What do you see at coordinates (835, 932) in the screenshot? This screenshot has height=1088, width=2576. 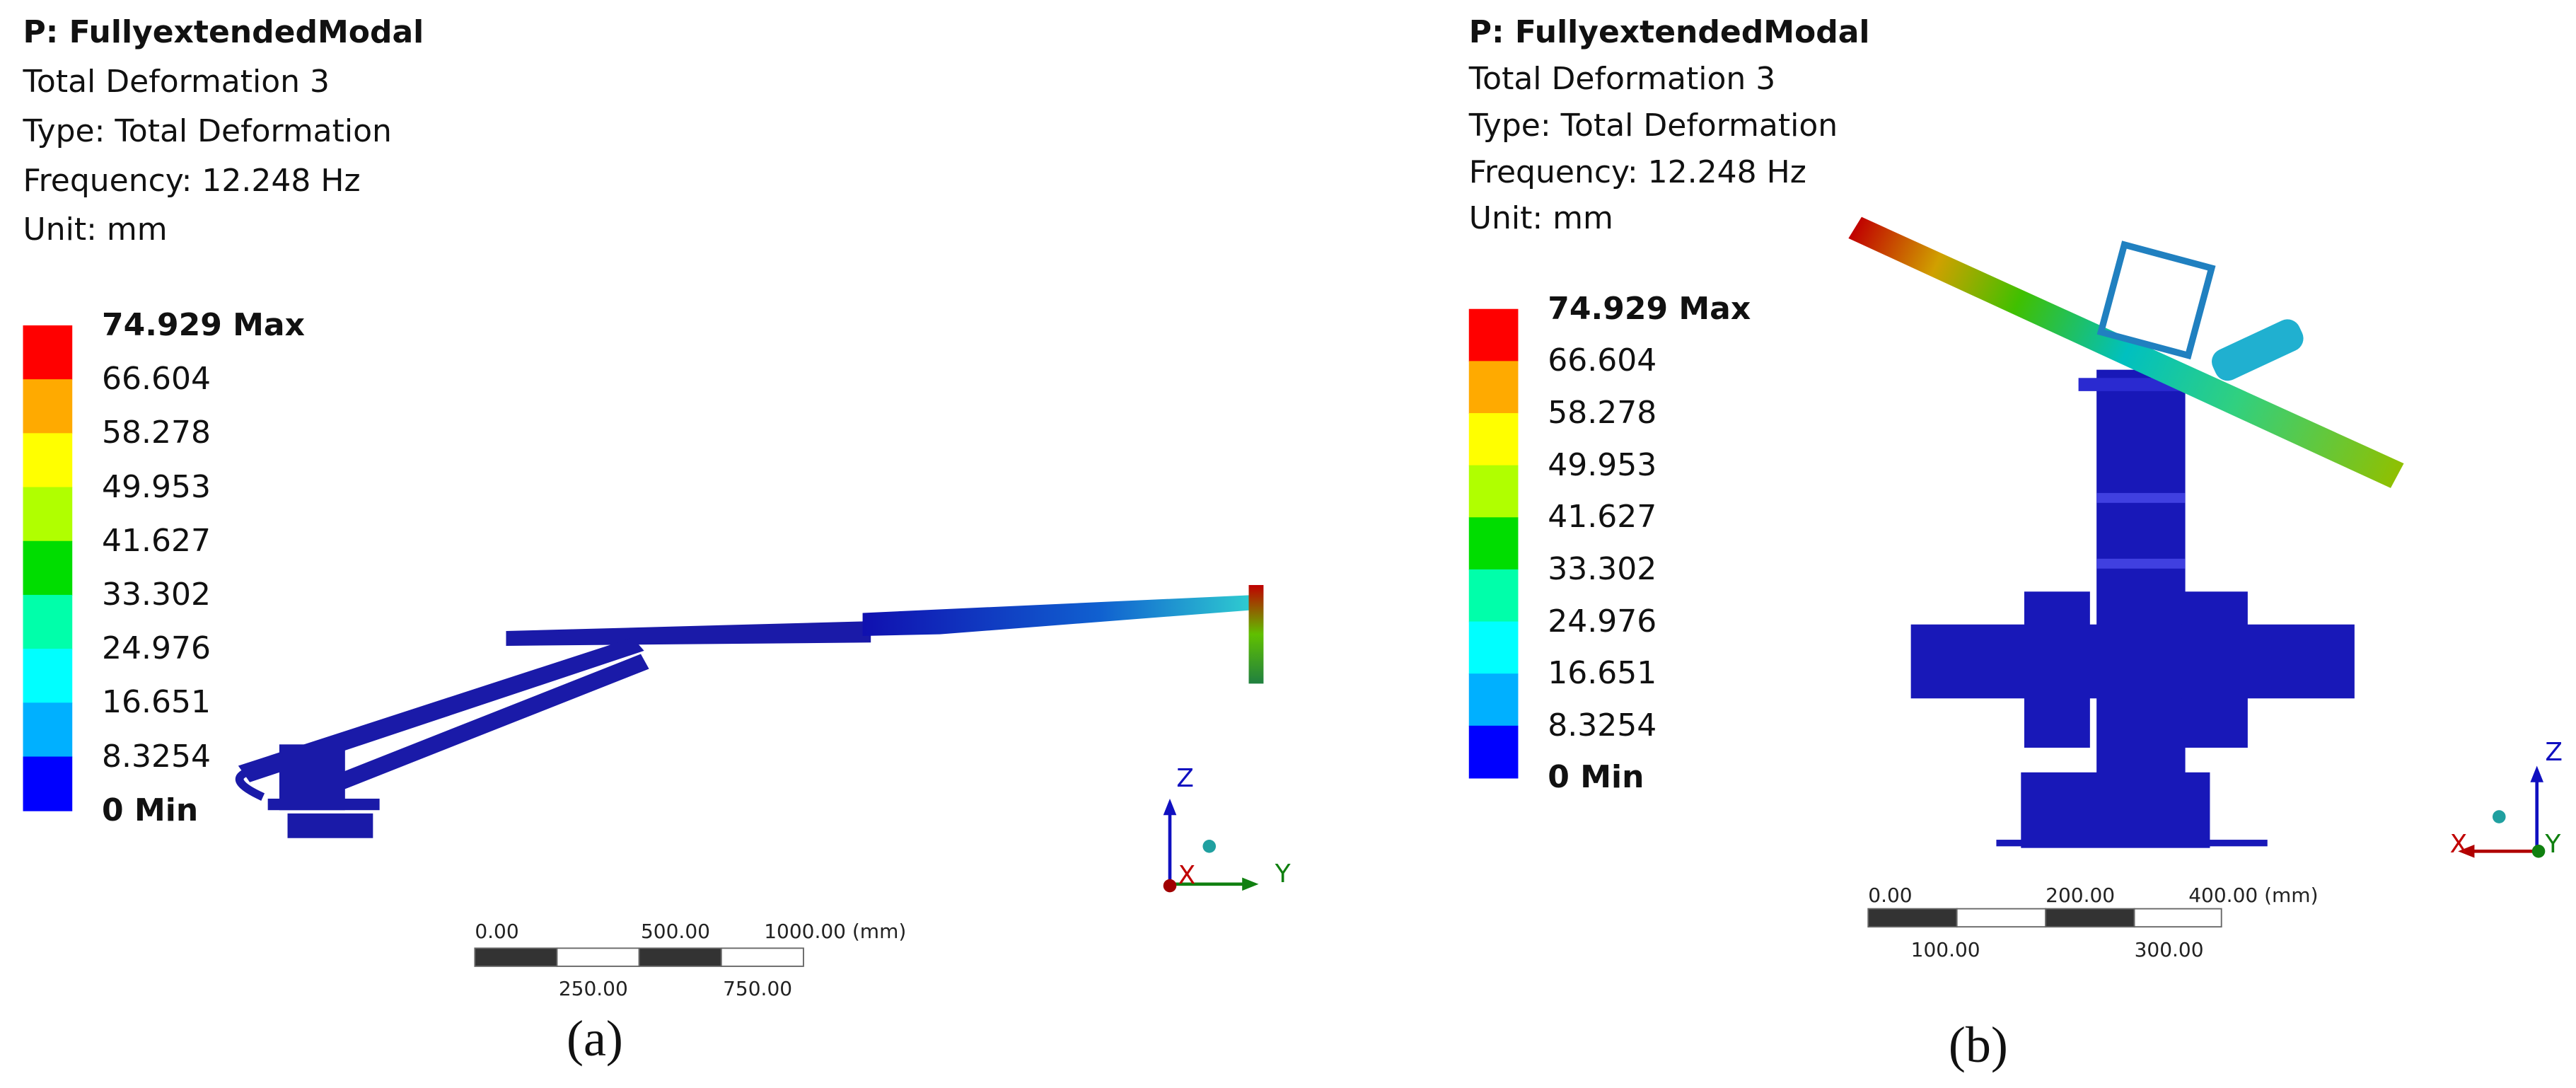 I see `scale-label: 1000.00 (mm)` at bounding box center [835, 932].